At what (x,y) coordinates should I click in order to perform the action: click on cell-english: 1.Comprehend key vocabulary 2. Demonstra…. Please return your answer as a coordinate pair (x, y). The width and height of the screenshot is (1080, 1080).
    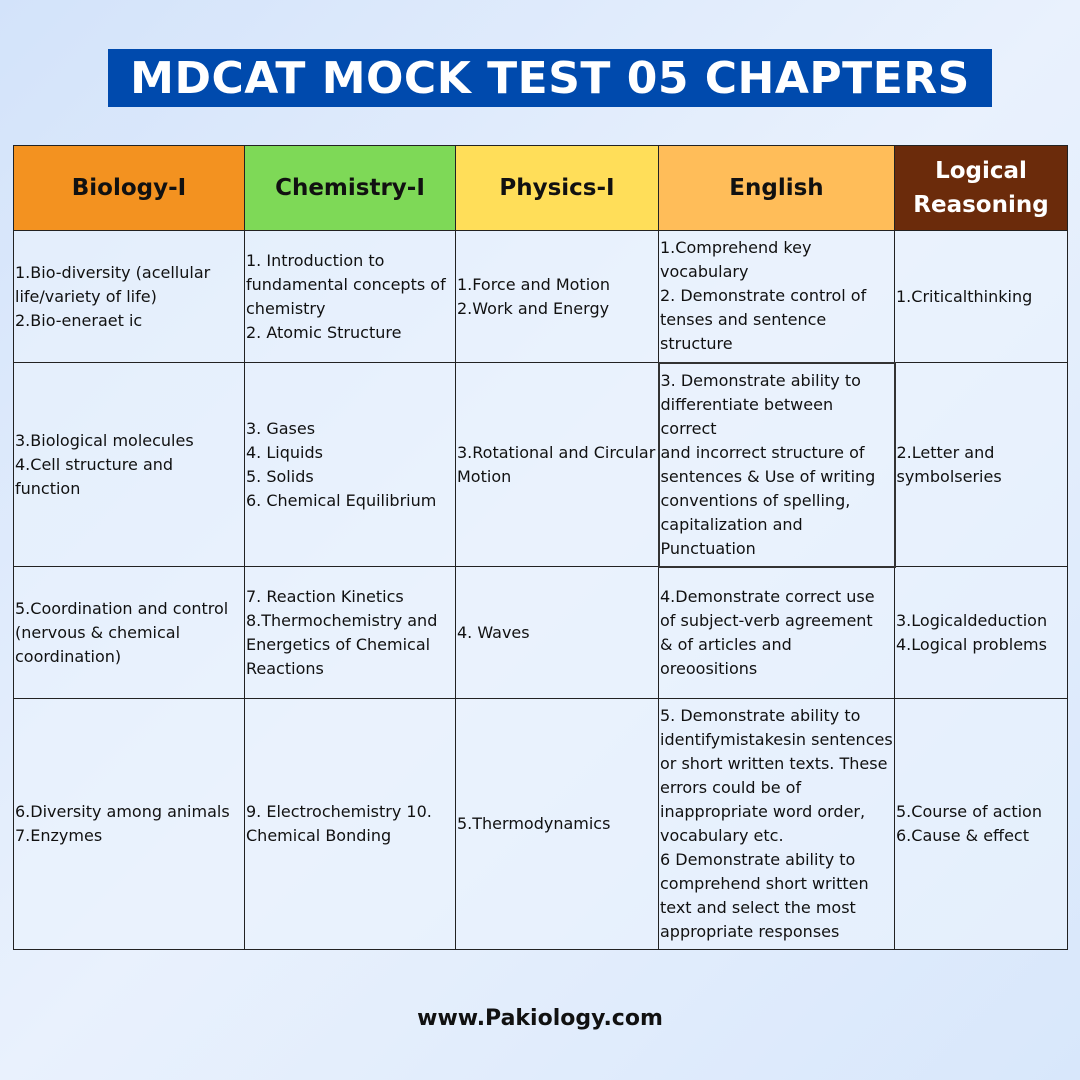
    Looking at the image, I should click on (776, 296).